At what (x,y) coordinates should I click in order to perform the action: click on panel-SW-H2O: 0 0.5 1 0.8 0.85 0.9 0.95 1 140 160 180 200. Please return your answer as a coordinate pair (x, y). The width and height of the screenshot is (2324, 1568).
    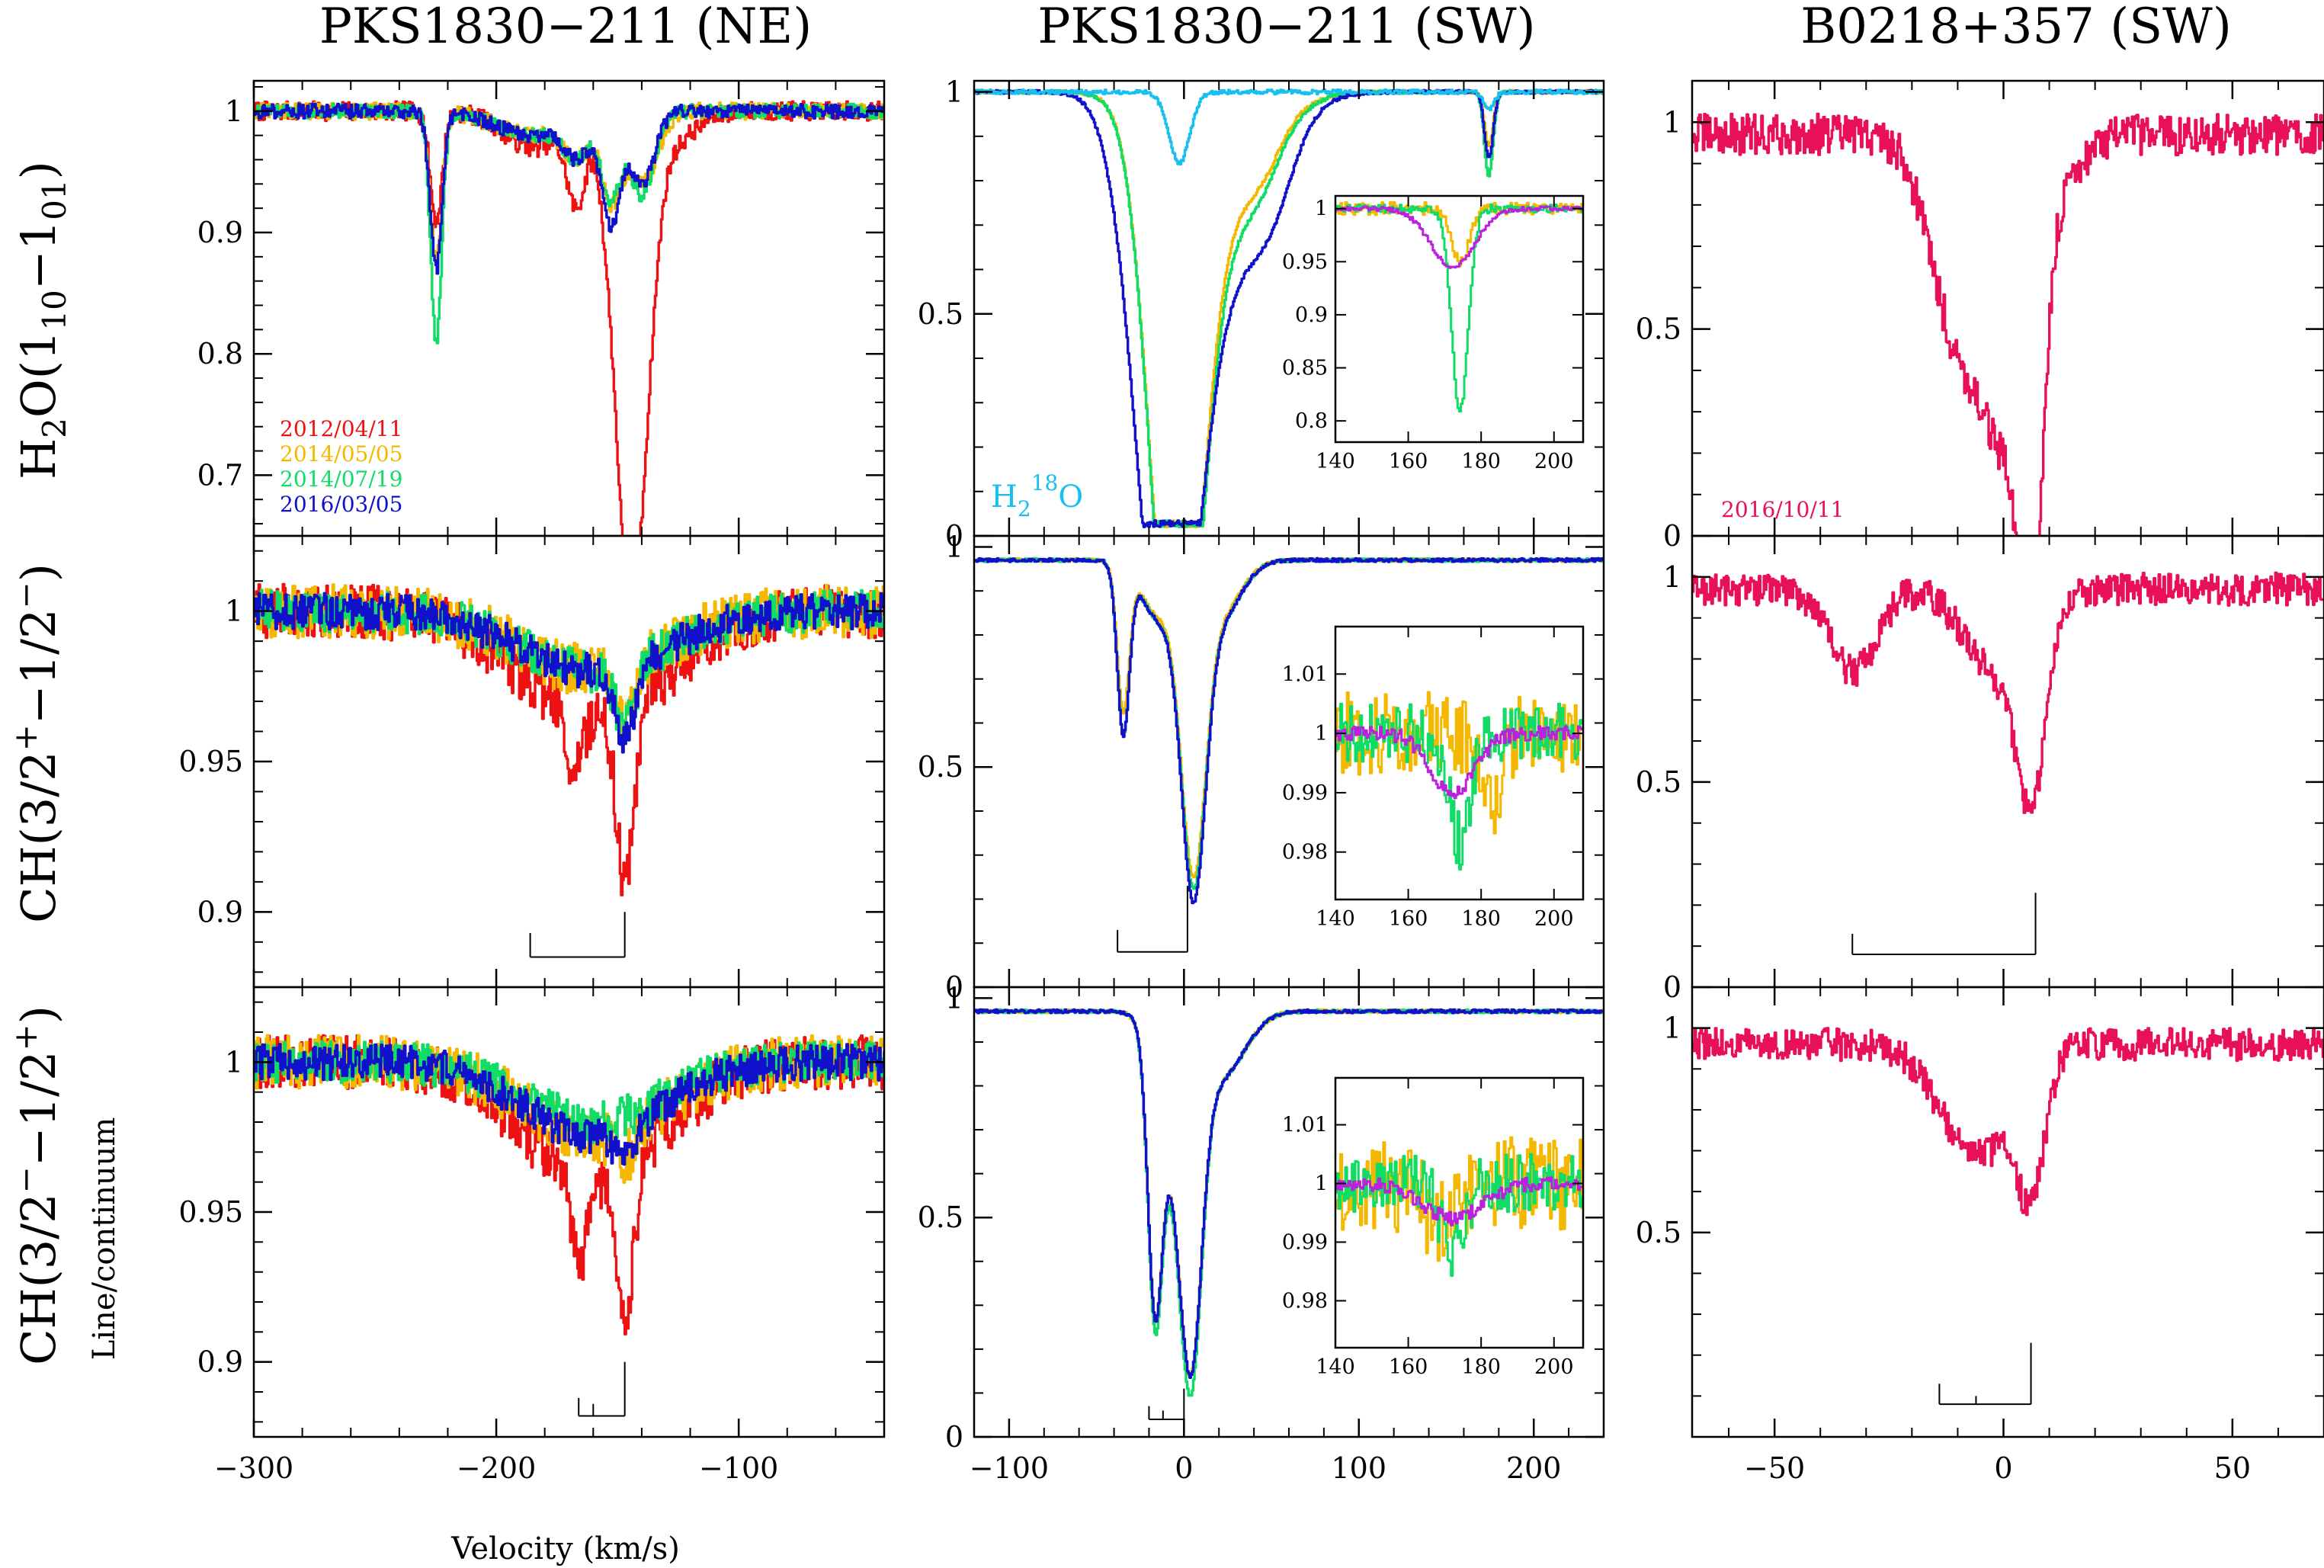
    Looking at the image, I should click on (1261, 314).